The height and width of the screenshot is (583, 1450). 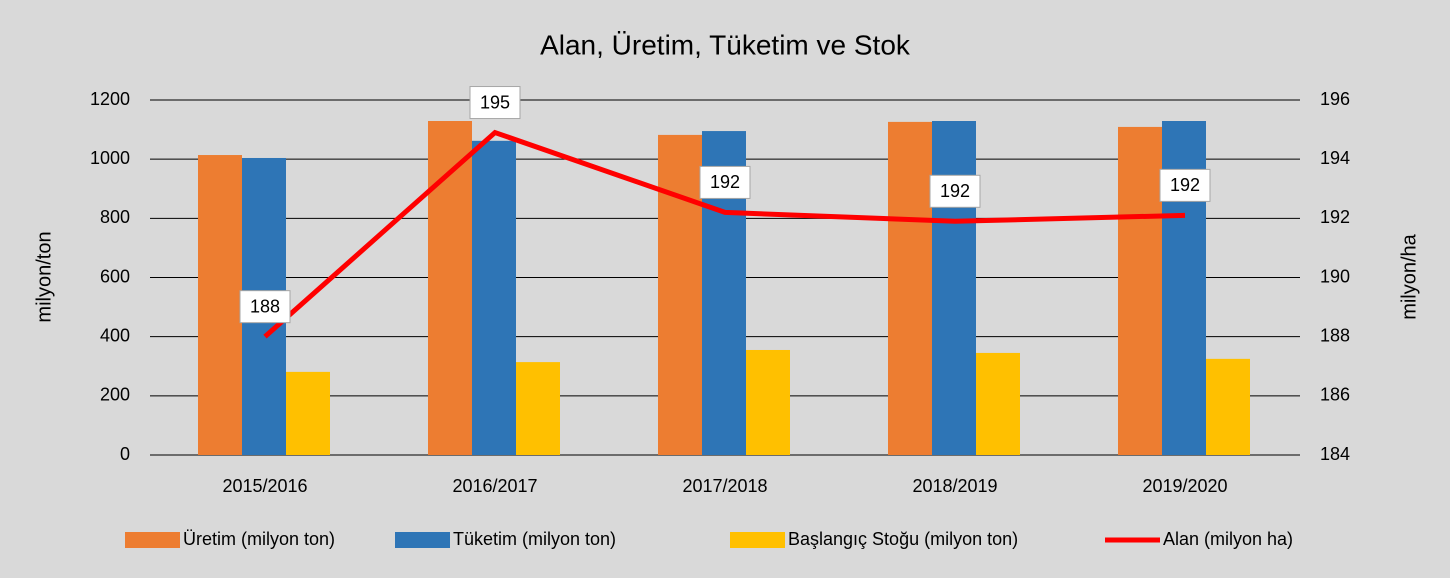 What do you see at coordinates (264, 486) in the screenshot?
I see `x-tick-label: 2015/2016` at bounding box center [264, 486].